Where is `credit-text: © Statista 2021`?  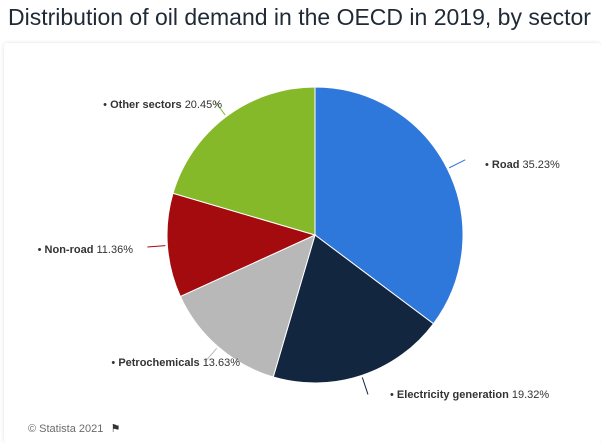
credit-text: © Statista 2021 is located at coordinates (66, 429).